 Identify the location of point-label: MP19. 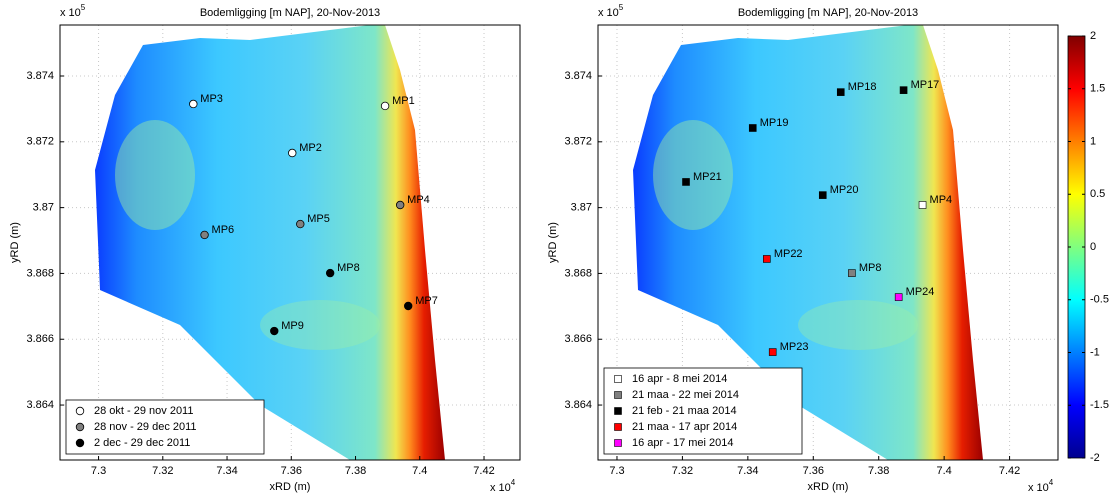
(774, 123).